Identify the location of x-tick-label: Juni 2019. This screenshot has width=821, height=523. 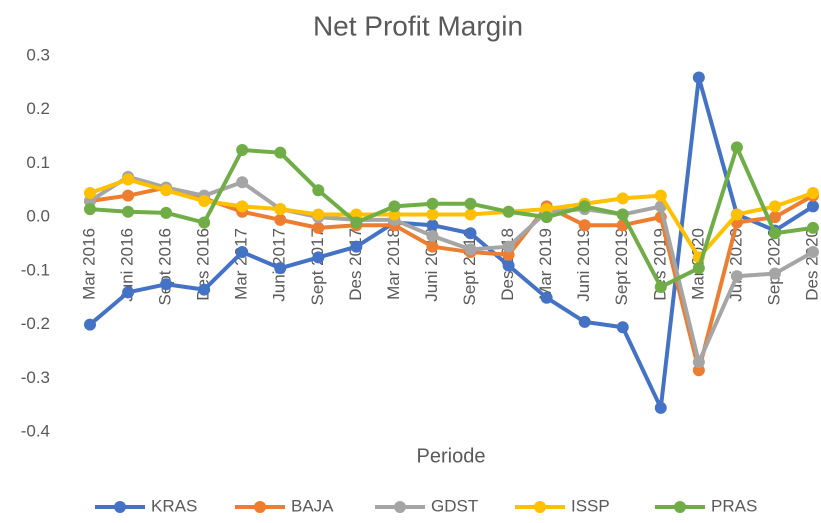
(583, 265).